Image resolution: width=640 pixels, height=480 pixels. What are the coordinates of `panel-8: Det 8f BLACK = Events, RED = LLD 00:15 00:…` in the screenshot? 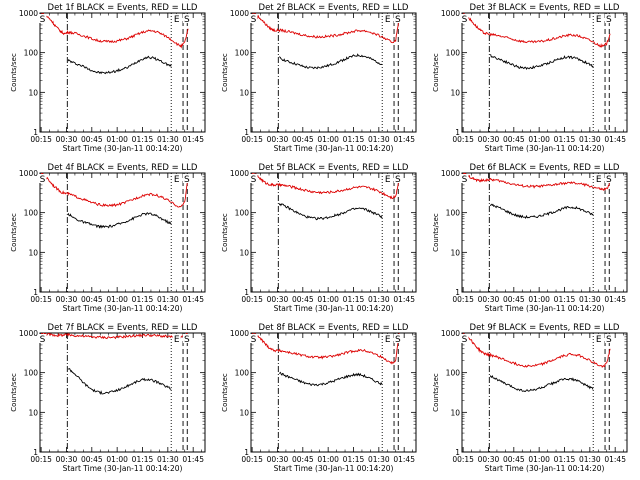 It's located at (319, 398).